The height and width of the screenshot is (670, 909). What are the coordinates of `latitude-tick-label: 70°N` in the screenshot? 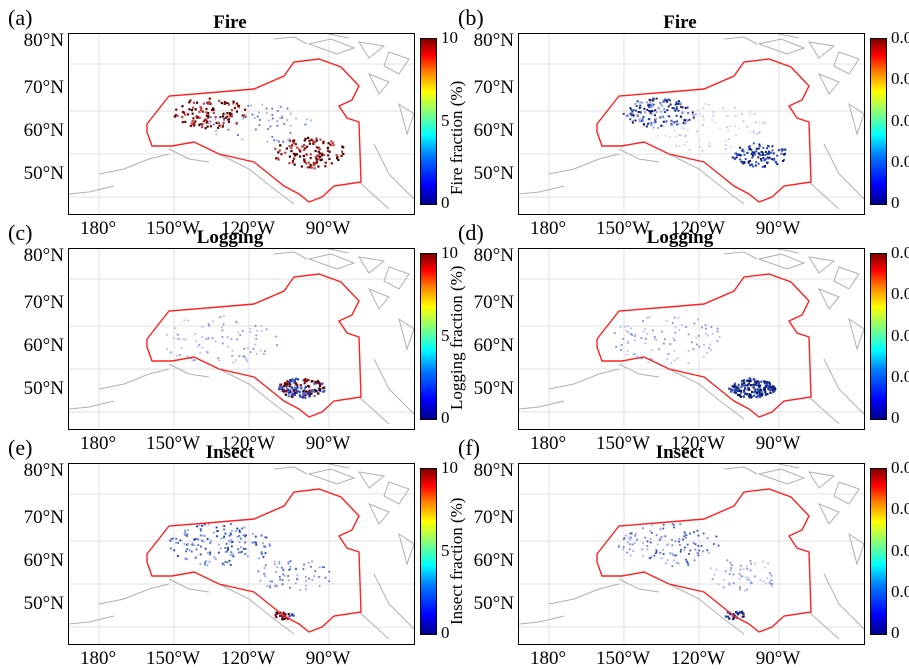 It's located at (493, 302).